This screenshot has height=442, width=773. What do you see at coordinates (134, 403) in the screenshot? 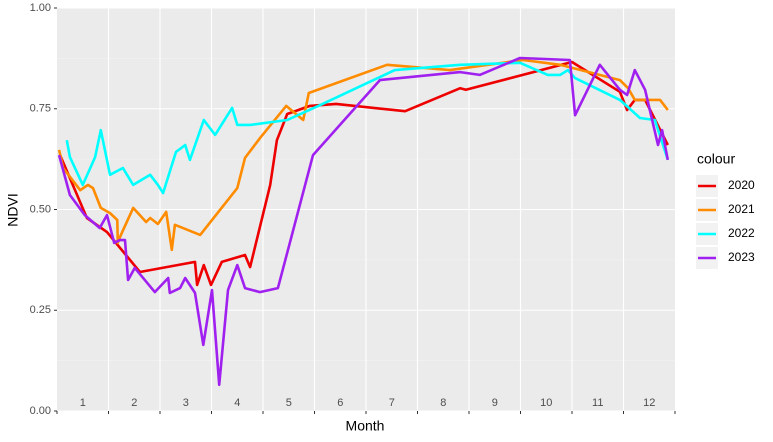
I see `x-tick-label: 2` at bounding box center [134, 403].